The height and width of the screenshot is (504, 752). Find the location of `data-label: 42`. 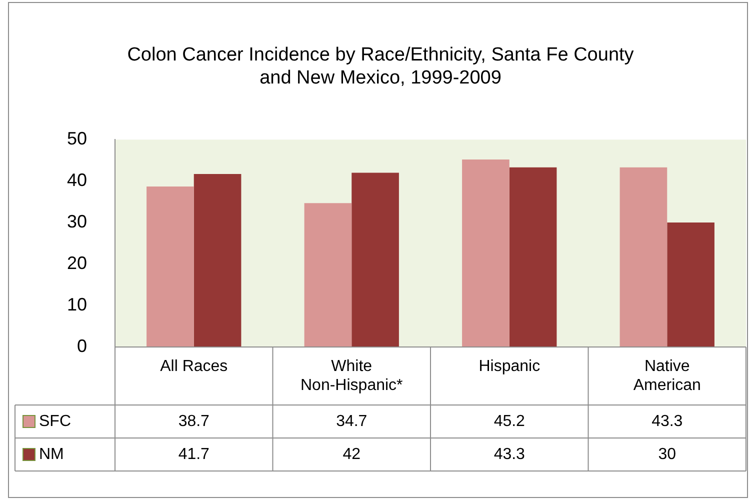

data-label: 42 is located at coordinates (351, 454).